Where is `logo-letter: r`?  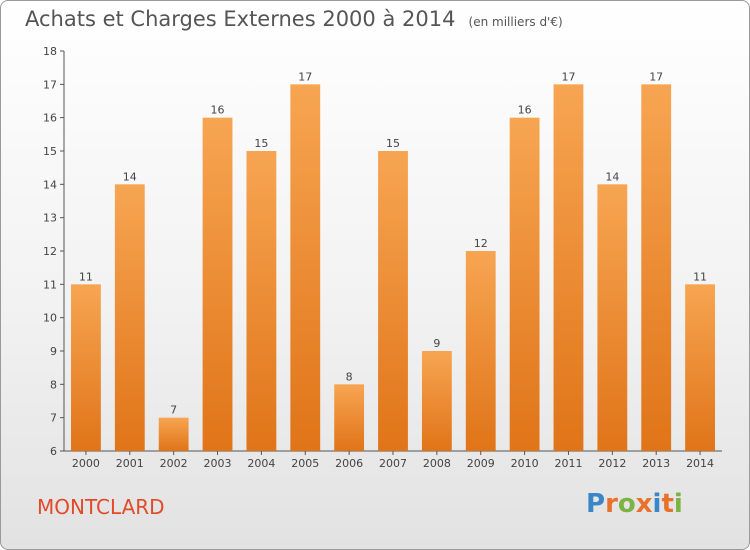 logo-letter: r is located at coordinates (611, 504).